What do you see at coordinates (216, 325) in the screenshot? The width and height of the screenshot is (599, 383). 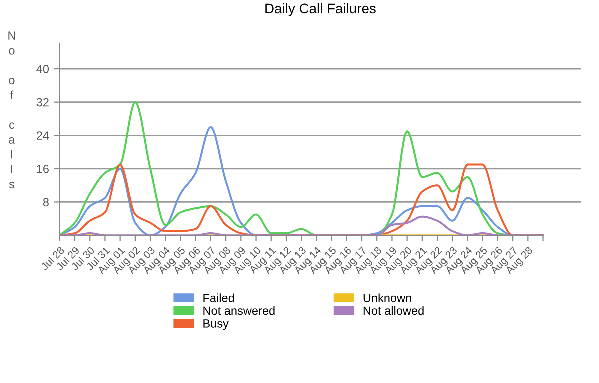 I see `legend-label: Busy` at bounding box center [216, 325].